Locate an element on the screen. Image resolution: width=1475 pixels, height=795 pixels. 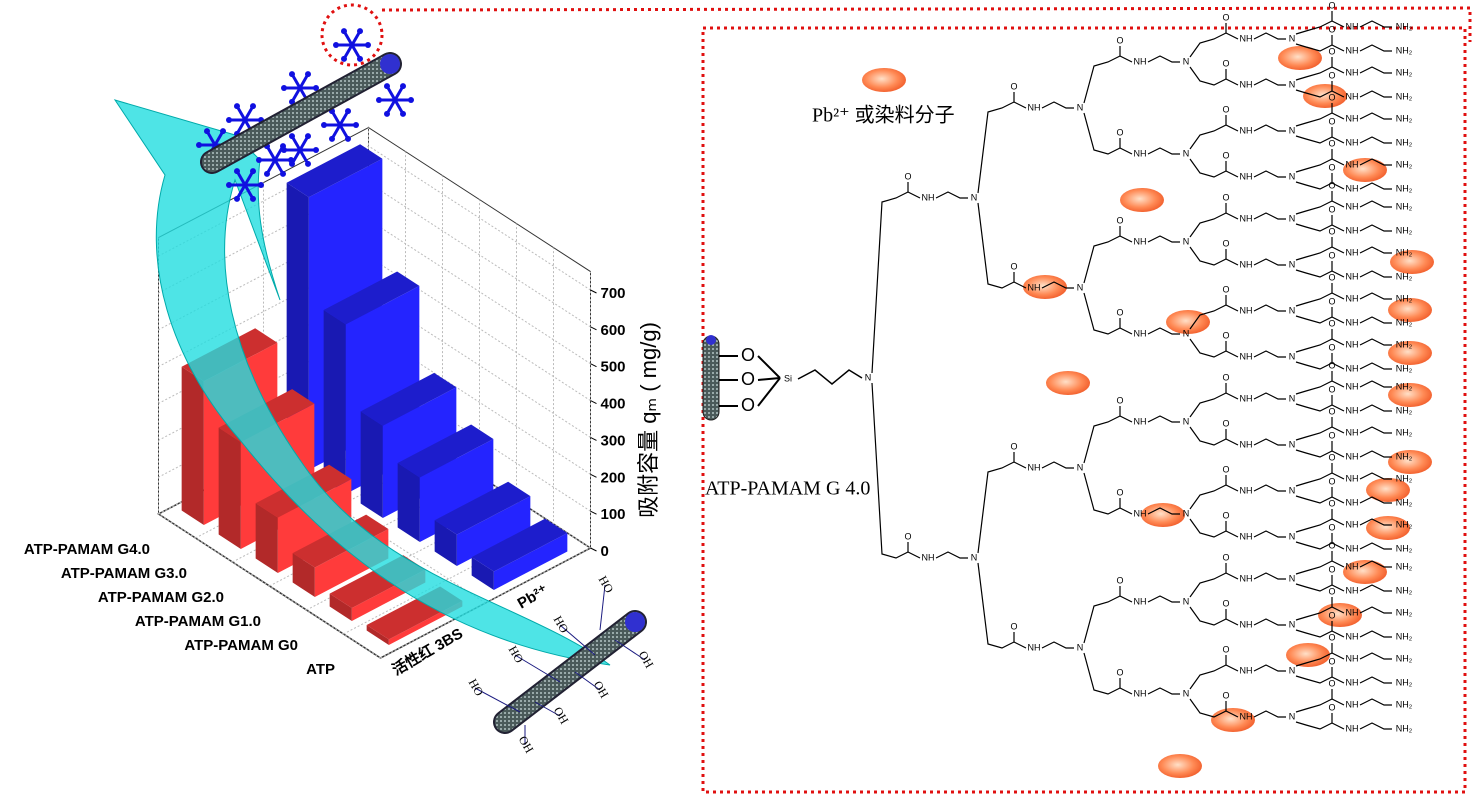
z-tick-label: 300 is located at coordinates (613, 440).